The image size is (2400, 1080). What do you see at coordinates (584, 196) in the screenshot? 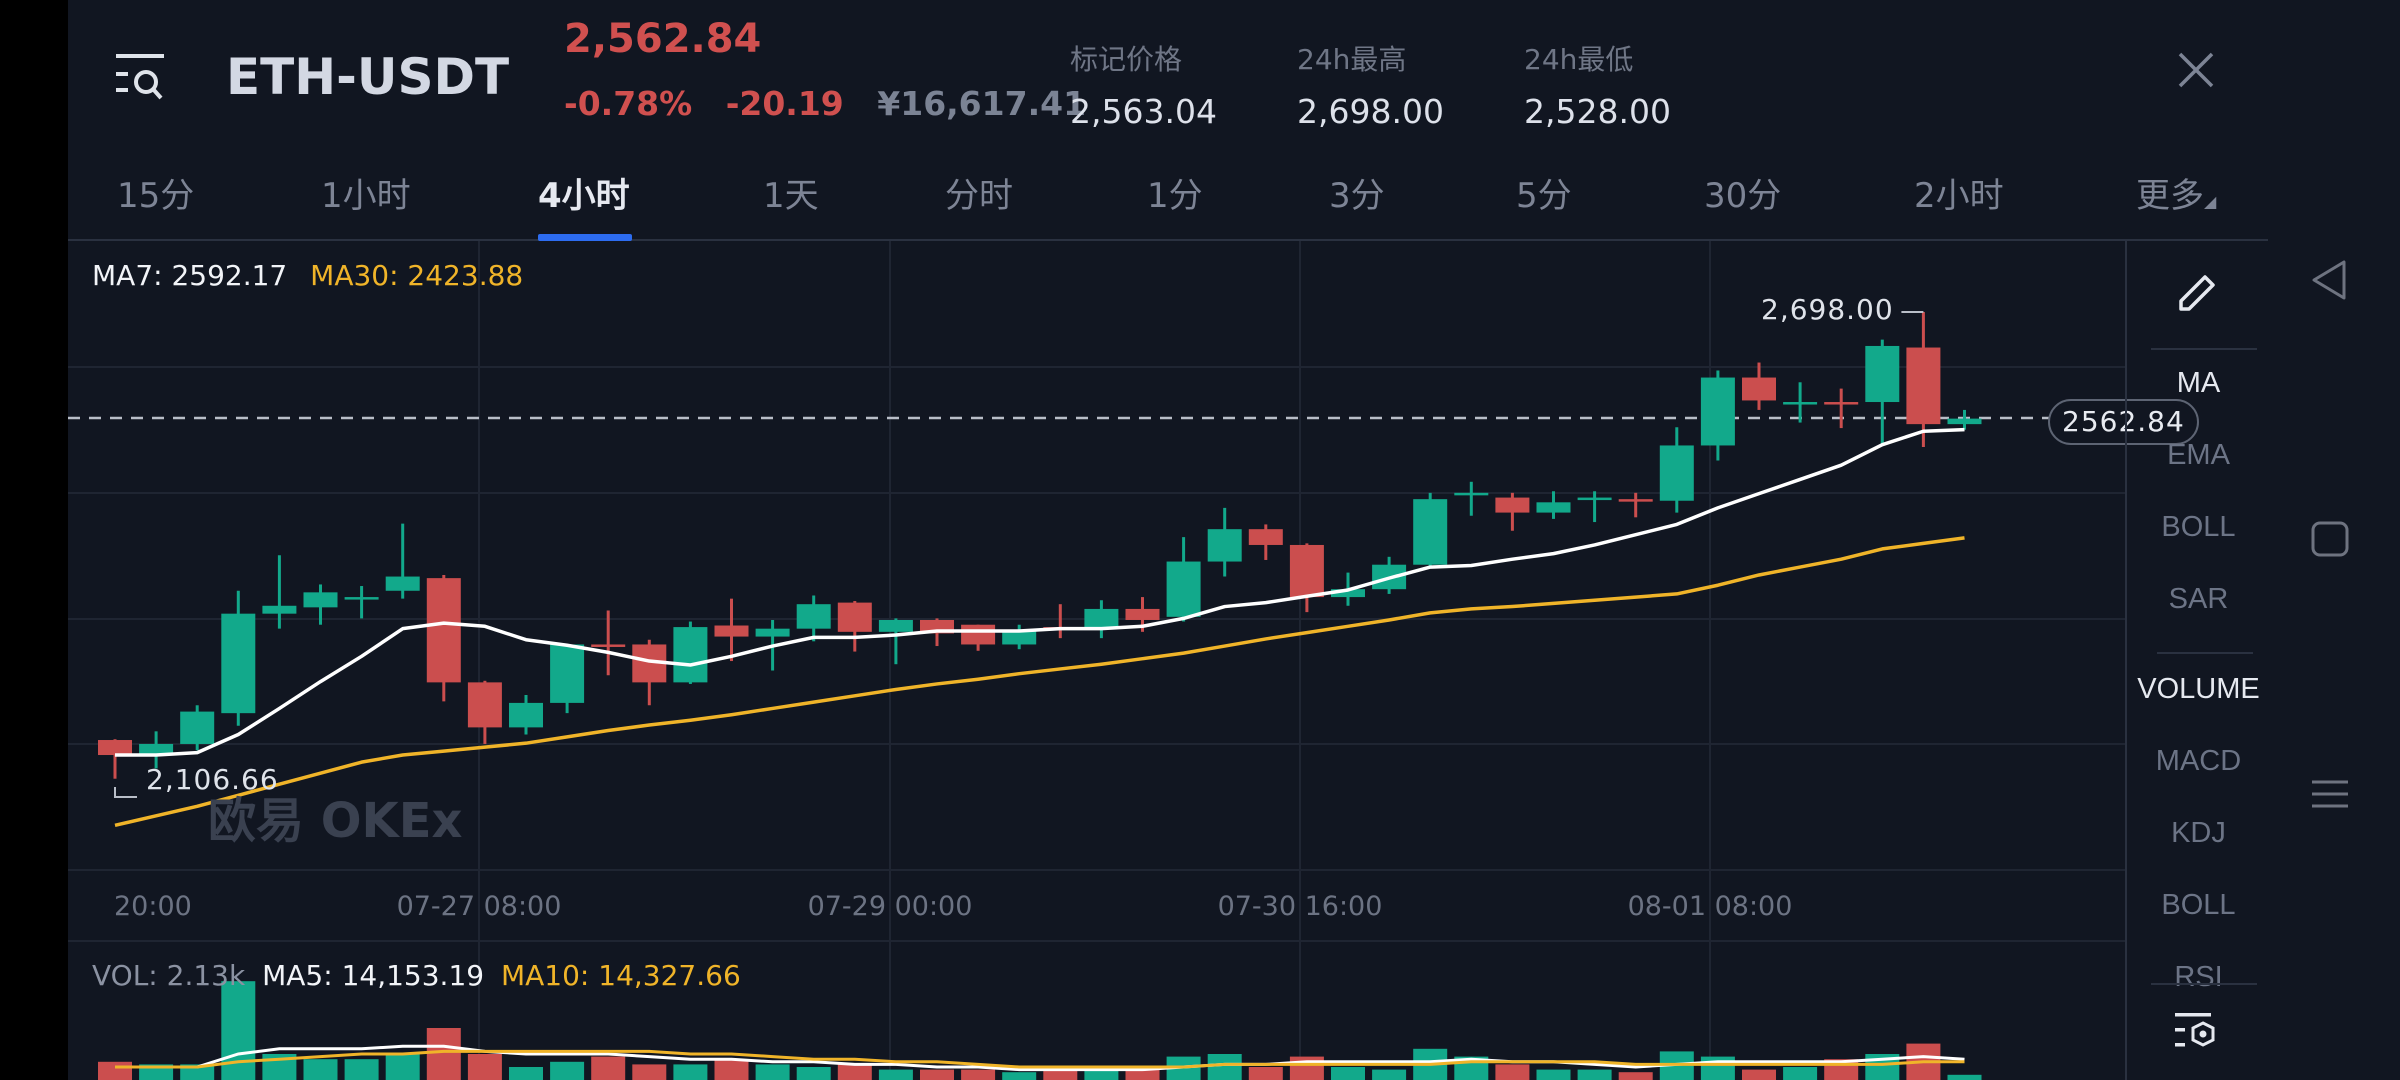
I see `tab-4h: 4小时` at bounding box center [584, 196].